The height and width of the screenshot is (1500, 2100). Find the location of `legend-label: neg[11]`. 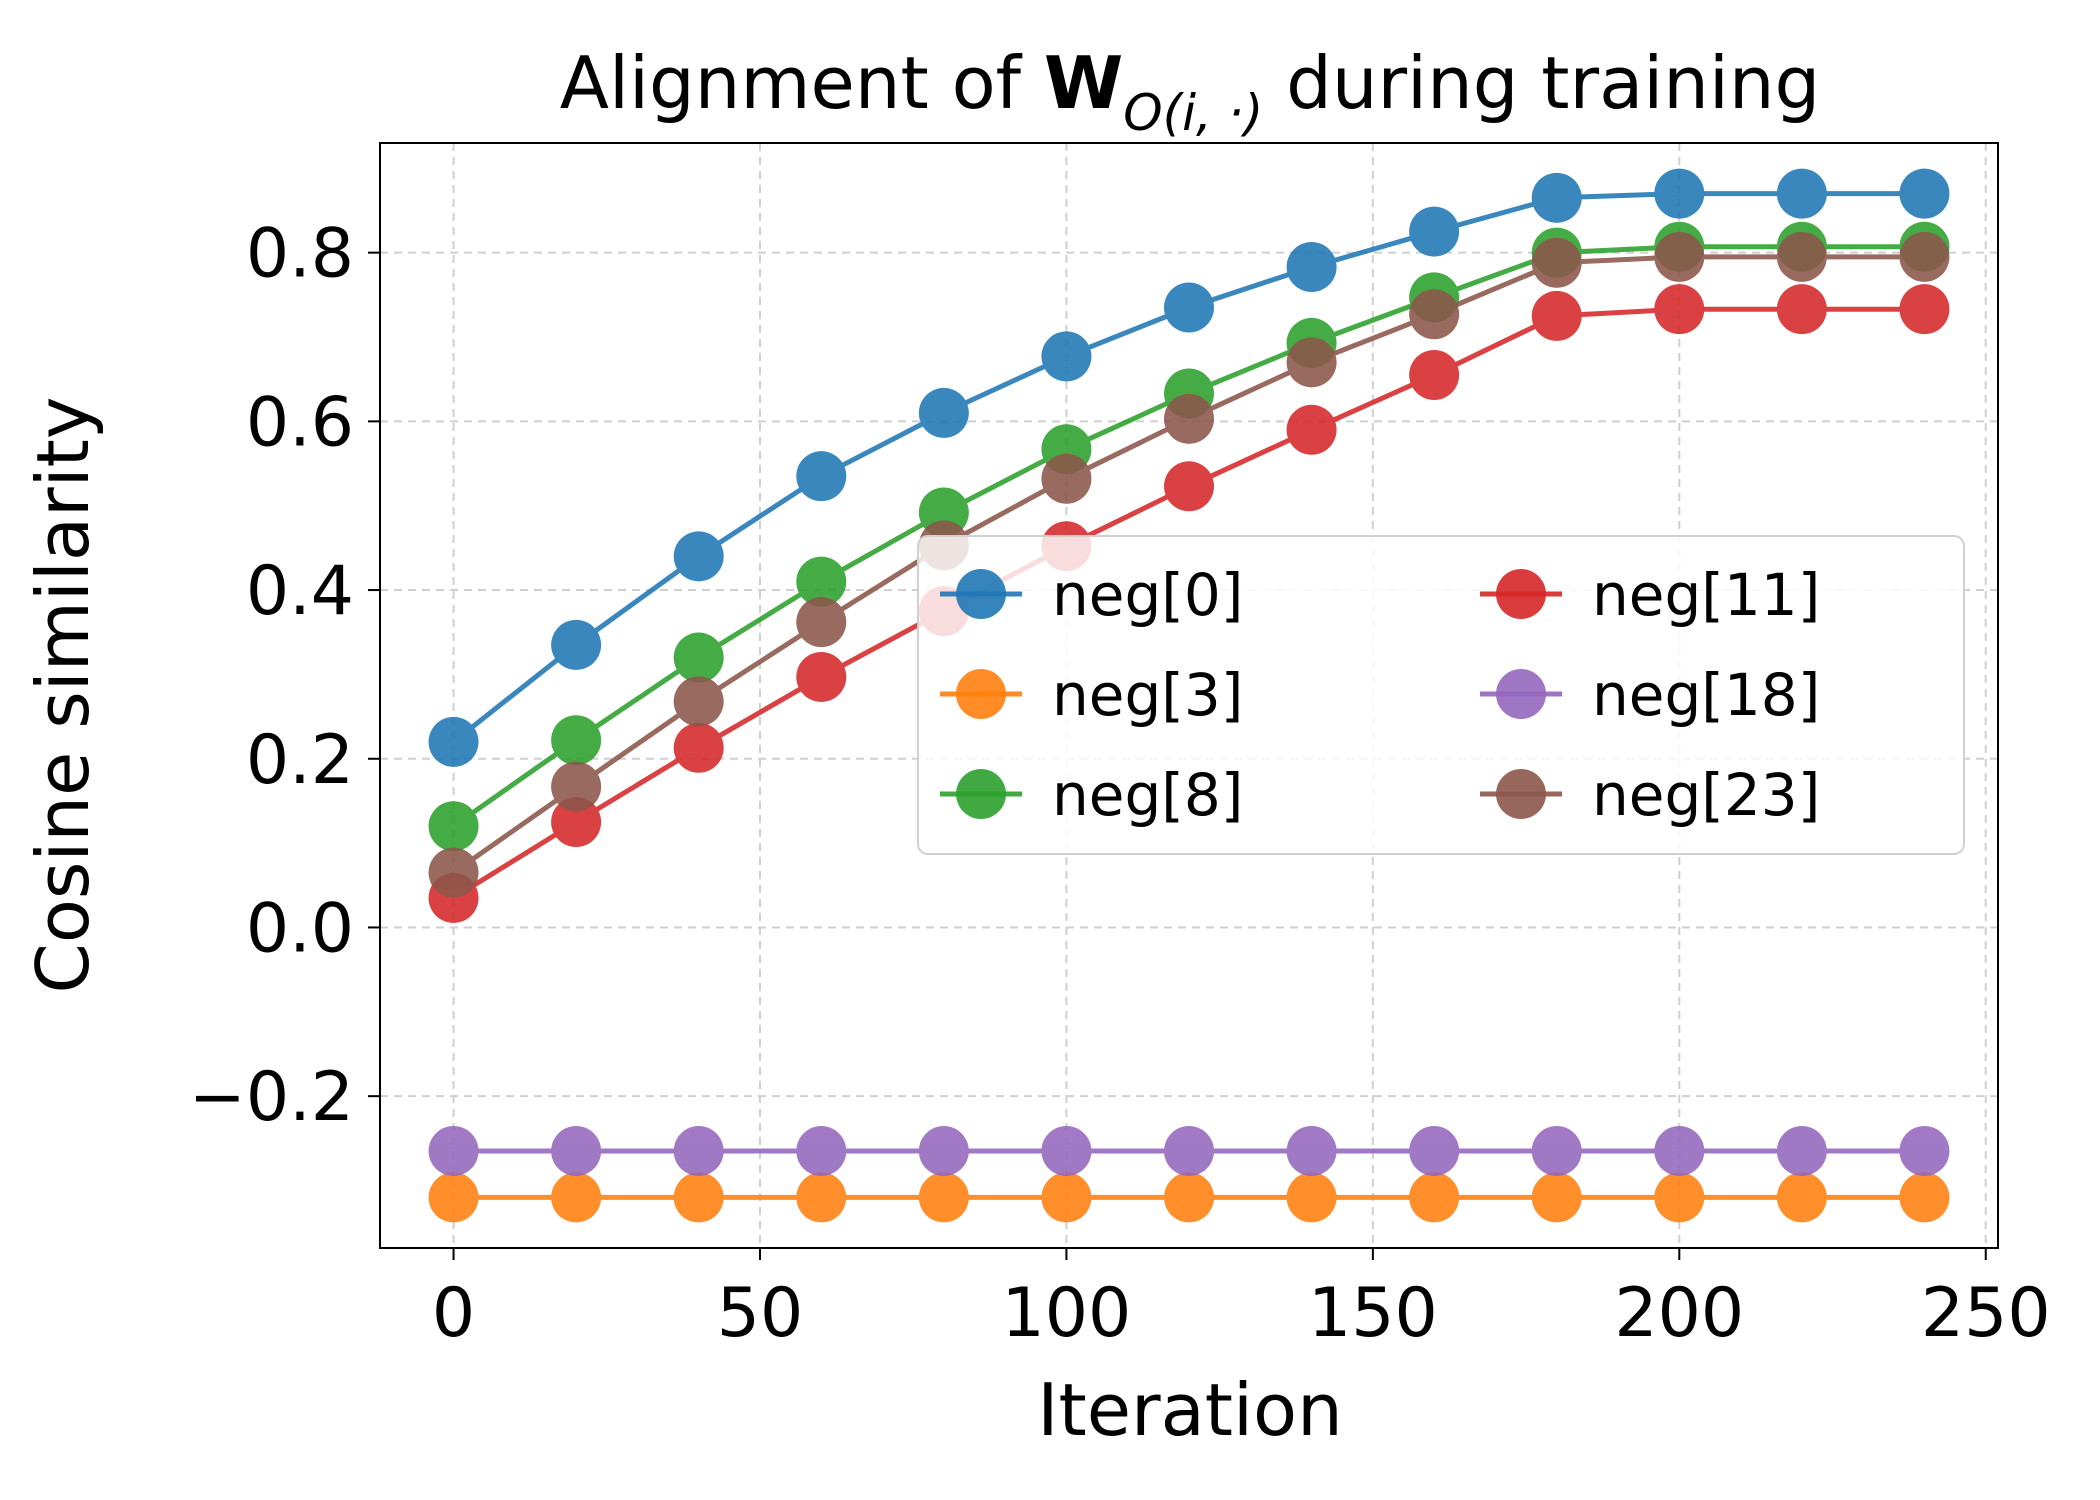

legend-label: neg[11] is located at coordinates (1706, 595).